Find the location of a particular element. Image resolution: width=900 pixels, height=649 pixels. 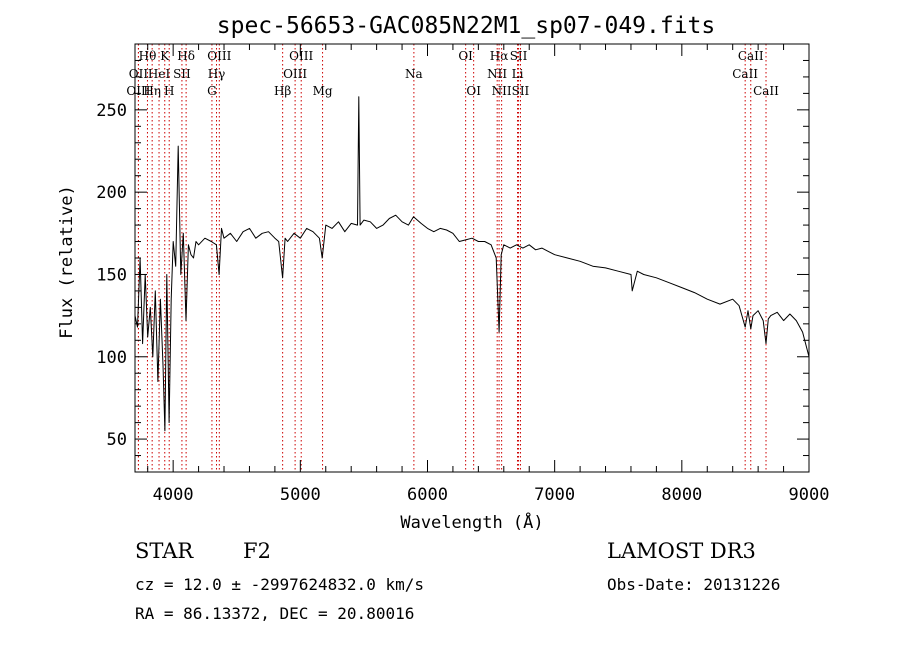

line-label-3: HeI is located at coordinates (159, 74).